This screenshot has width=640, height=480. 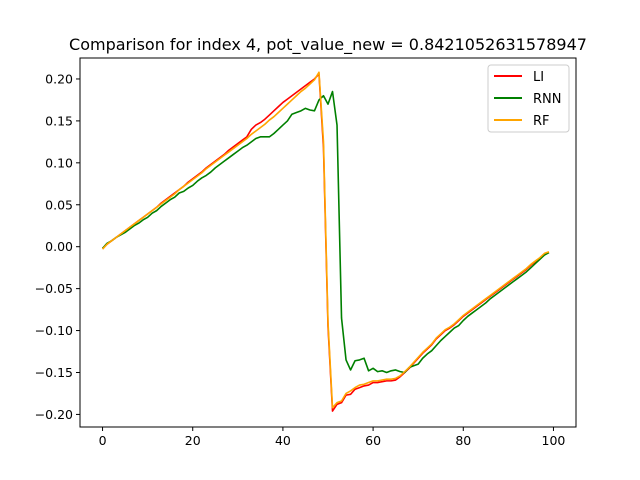 What do you see at coordinates (373, 440) in the screenshot?
I see `x-tick-label: 60` at bounding box center [373, 440].